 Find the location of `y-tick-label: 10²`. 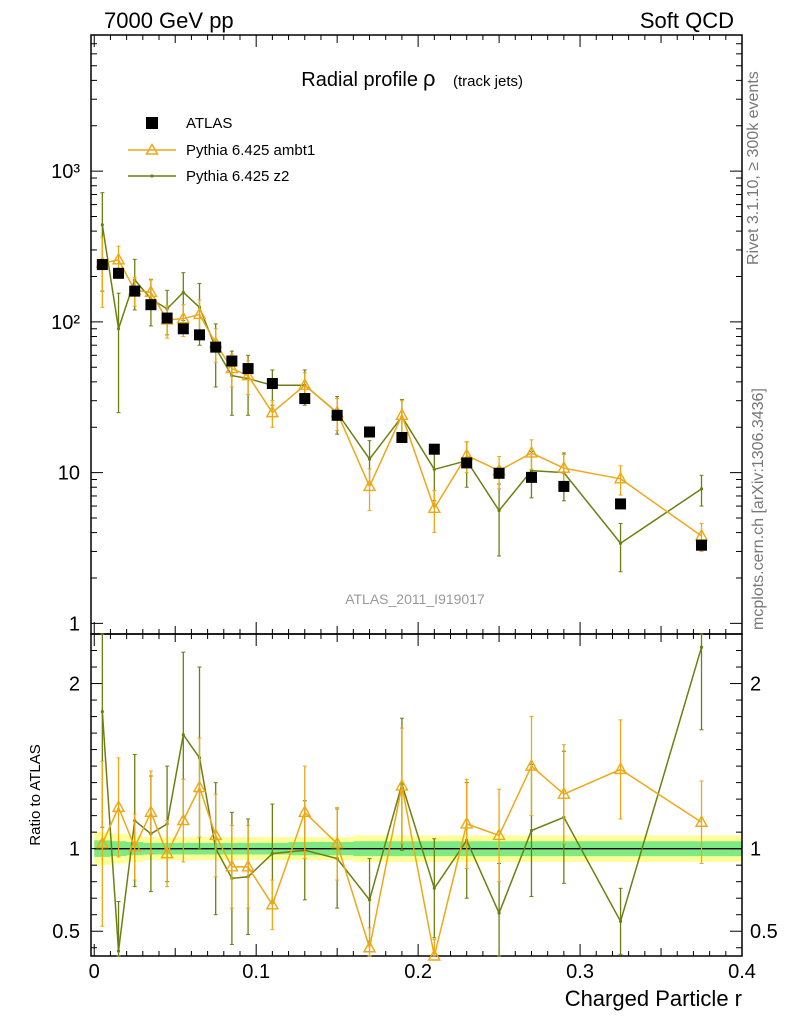

y-tick-label: 10² is located at coordinates (65, 323).